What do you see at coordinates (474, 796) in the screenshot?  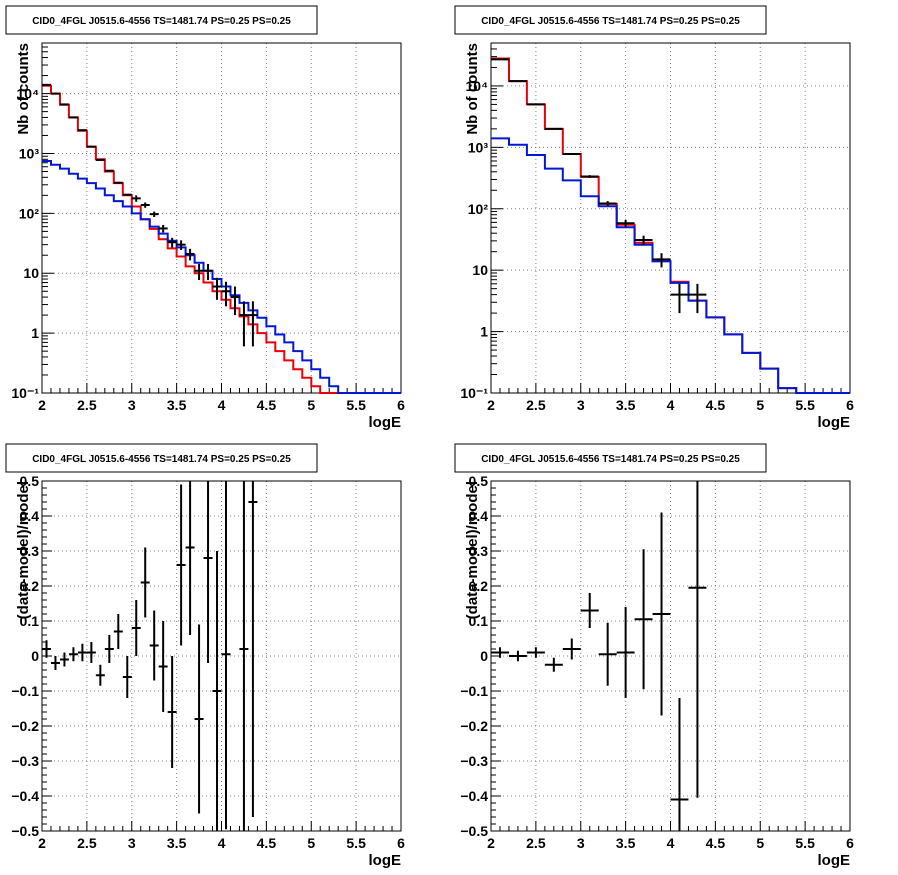 I see `y-tick-label: −0.4` at bounding box center [474, 796].